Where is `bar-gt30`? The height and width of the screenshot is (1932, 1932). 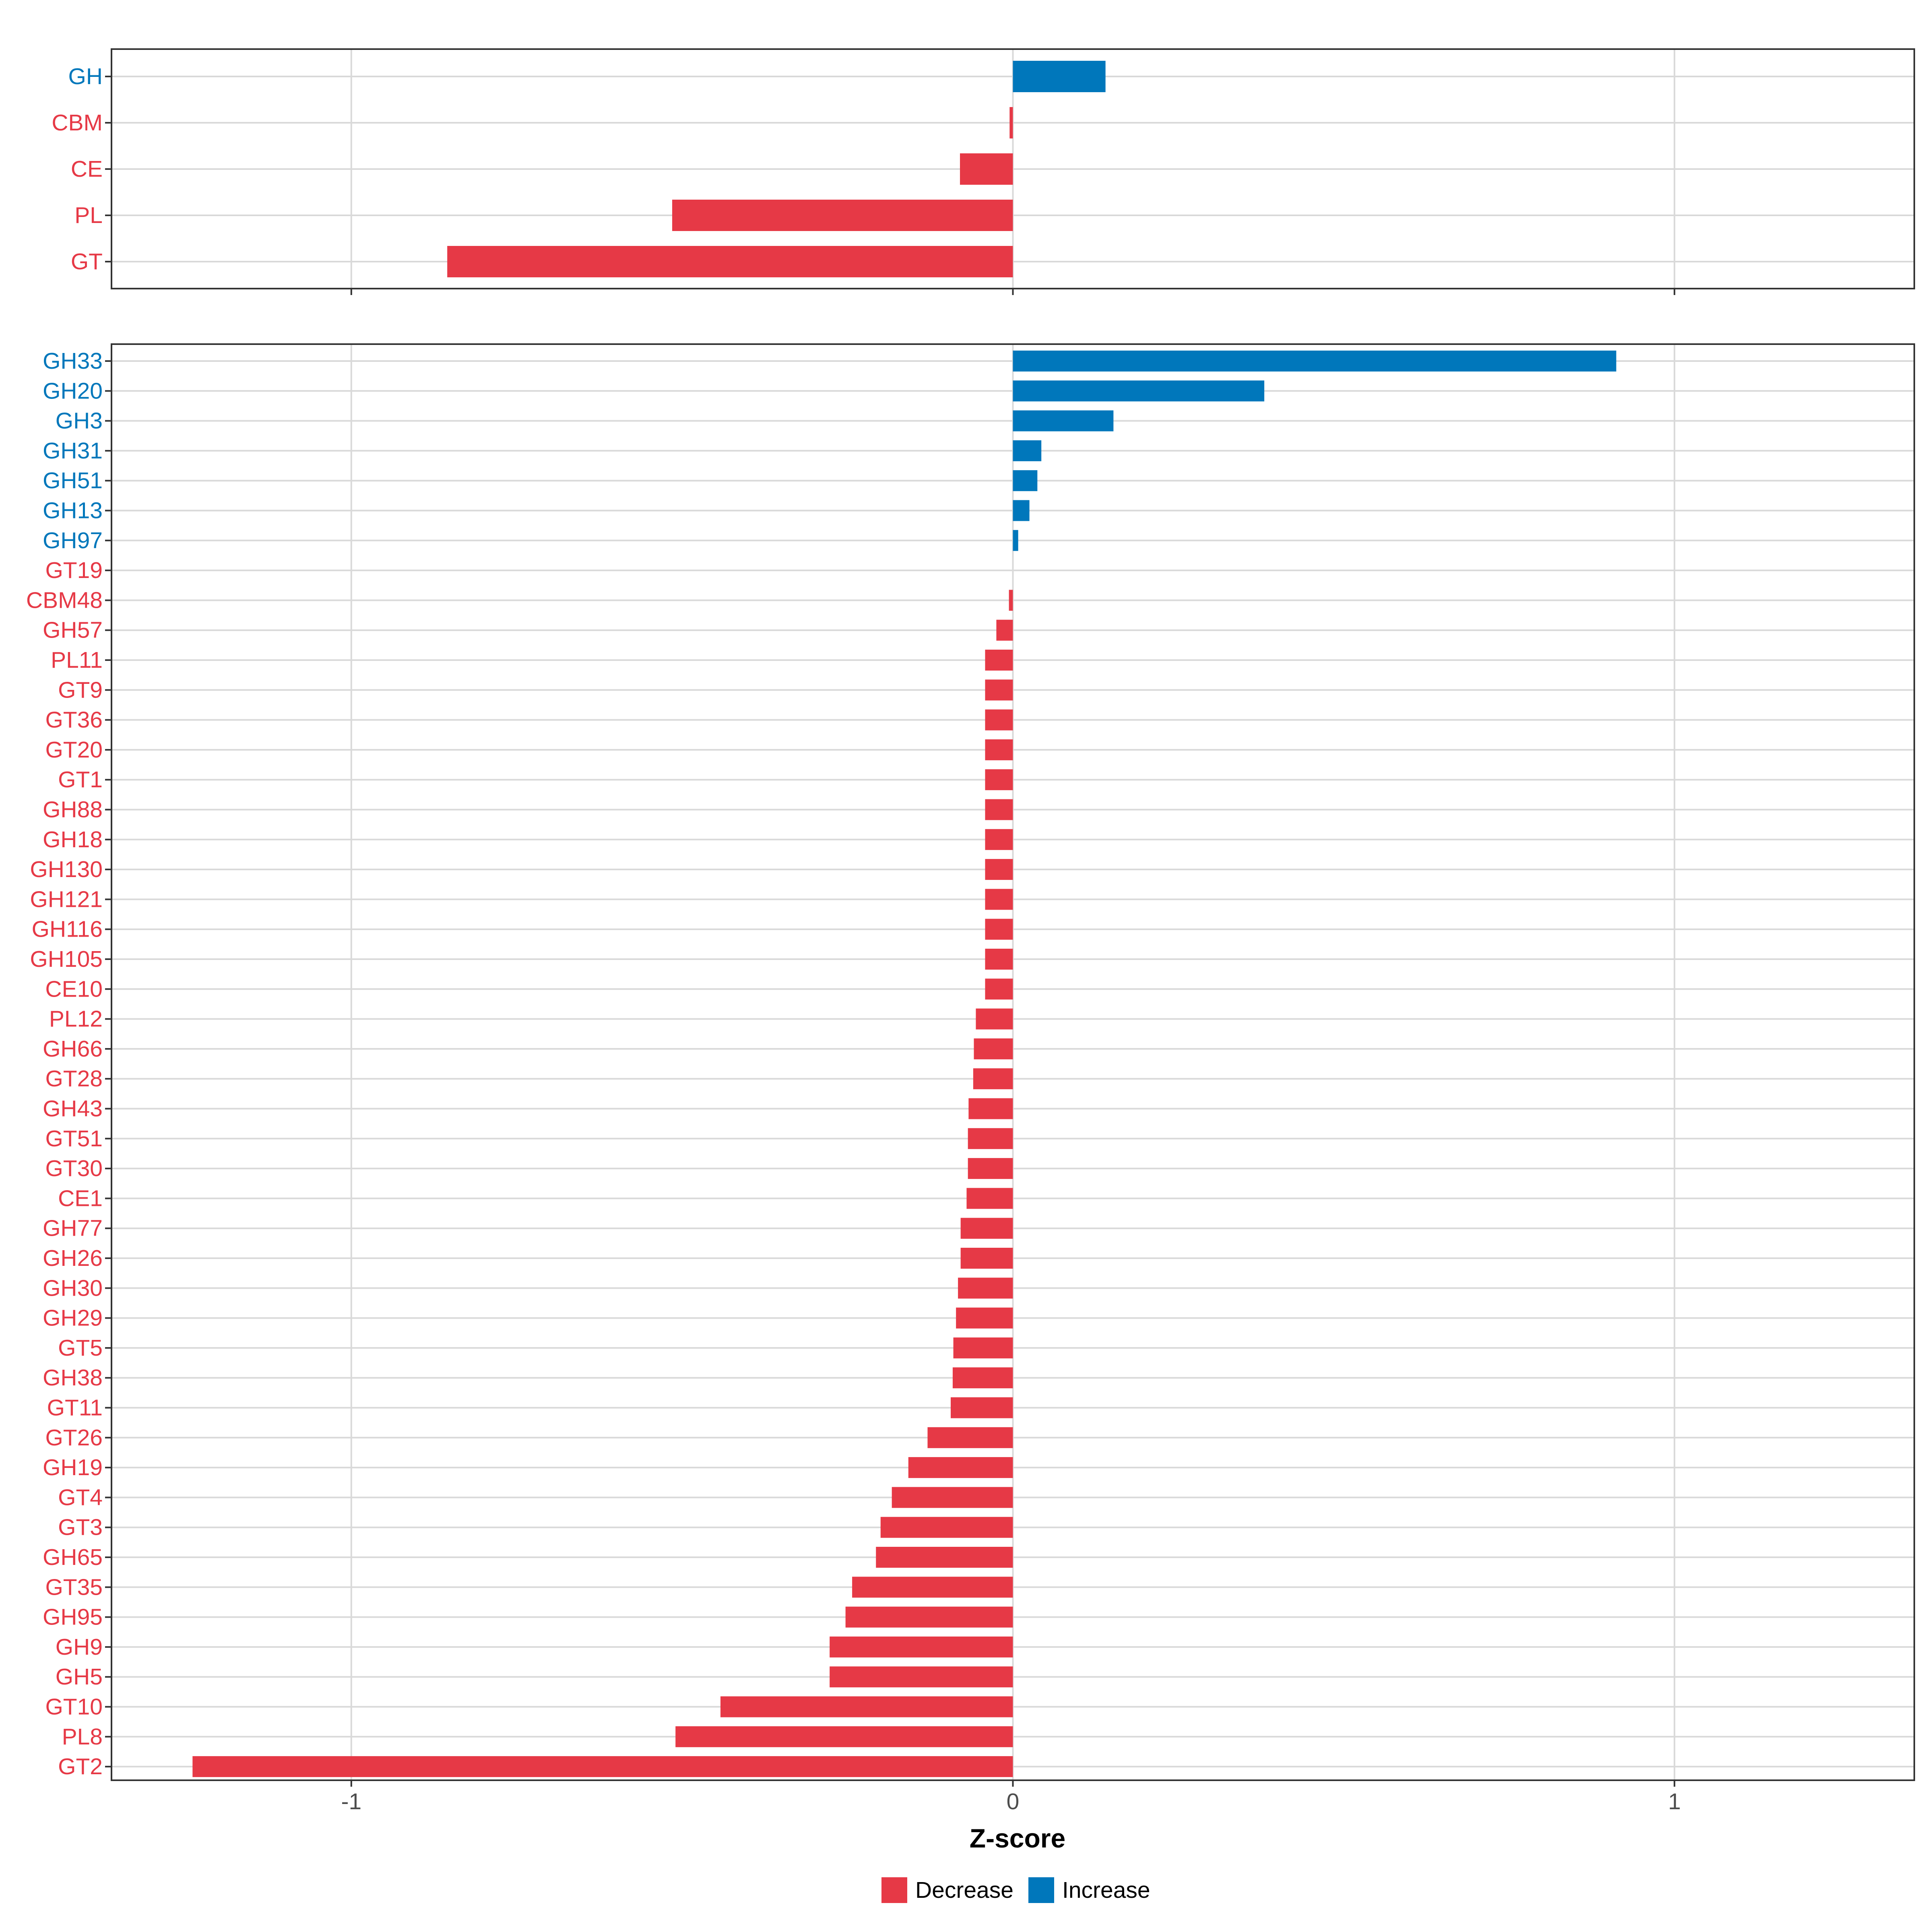 bar-gt30 is located at coordinates (990, 1168).